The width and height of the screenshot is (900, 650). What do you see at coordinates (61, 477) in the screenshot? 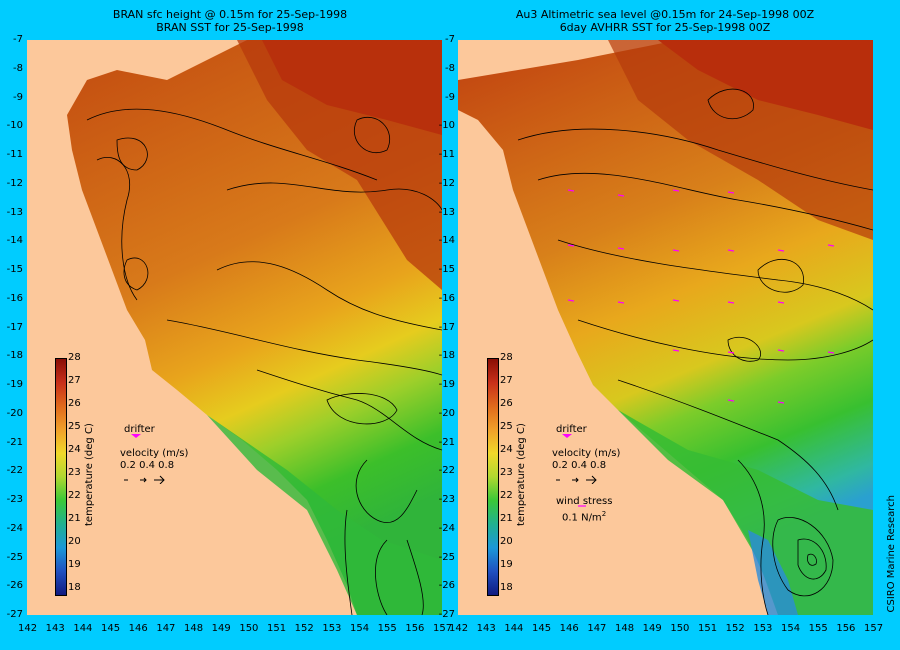
I see `left-colorbar` at bounding box center [61, 477].